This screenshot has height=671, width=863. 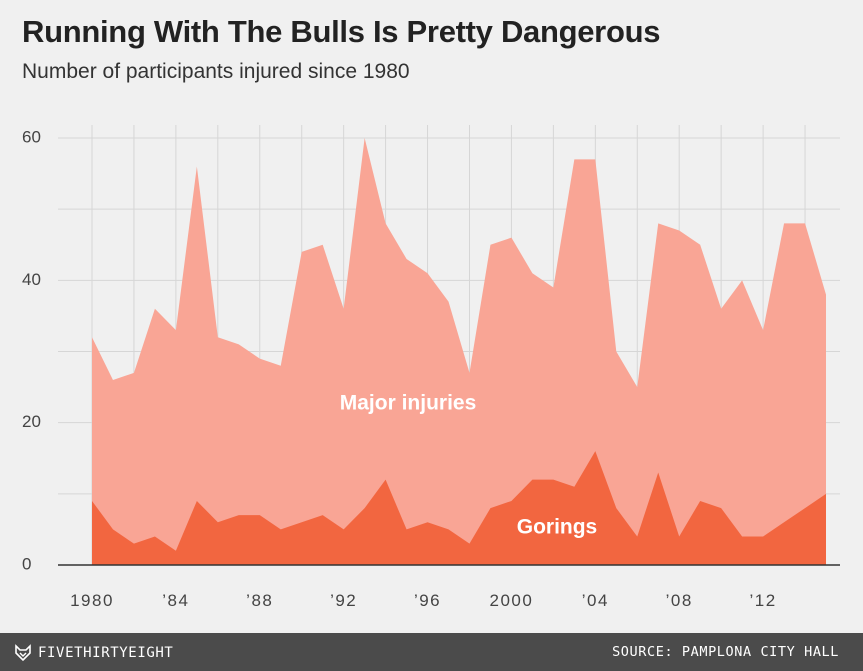 I want to click on x-tick-label: ’04, so click(x=595, y=600).